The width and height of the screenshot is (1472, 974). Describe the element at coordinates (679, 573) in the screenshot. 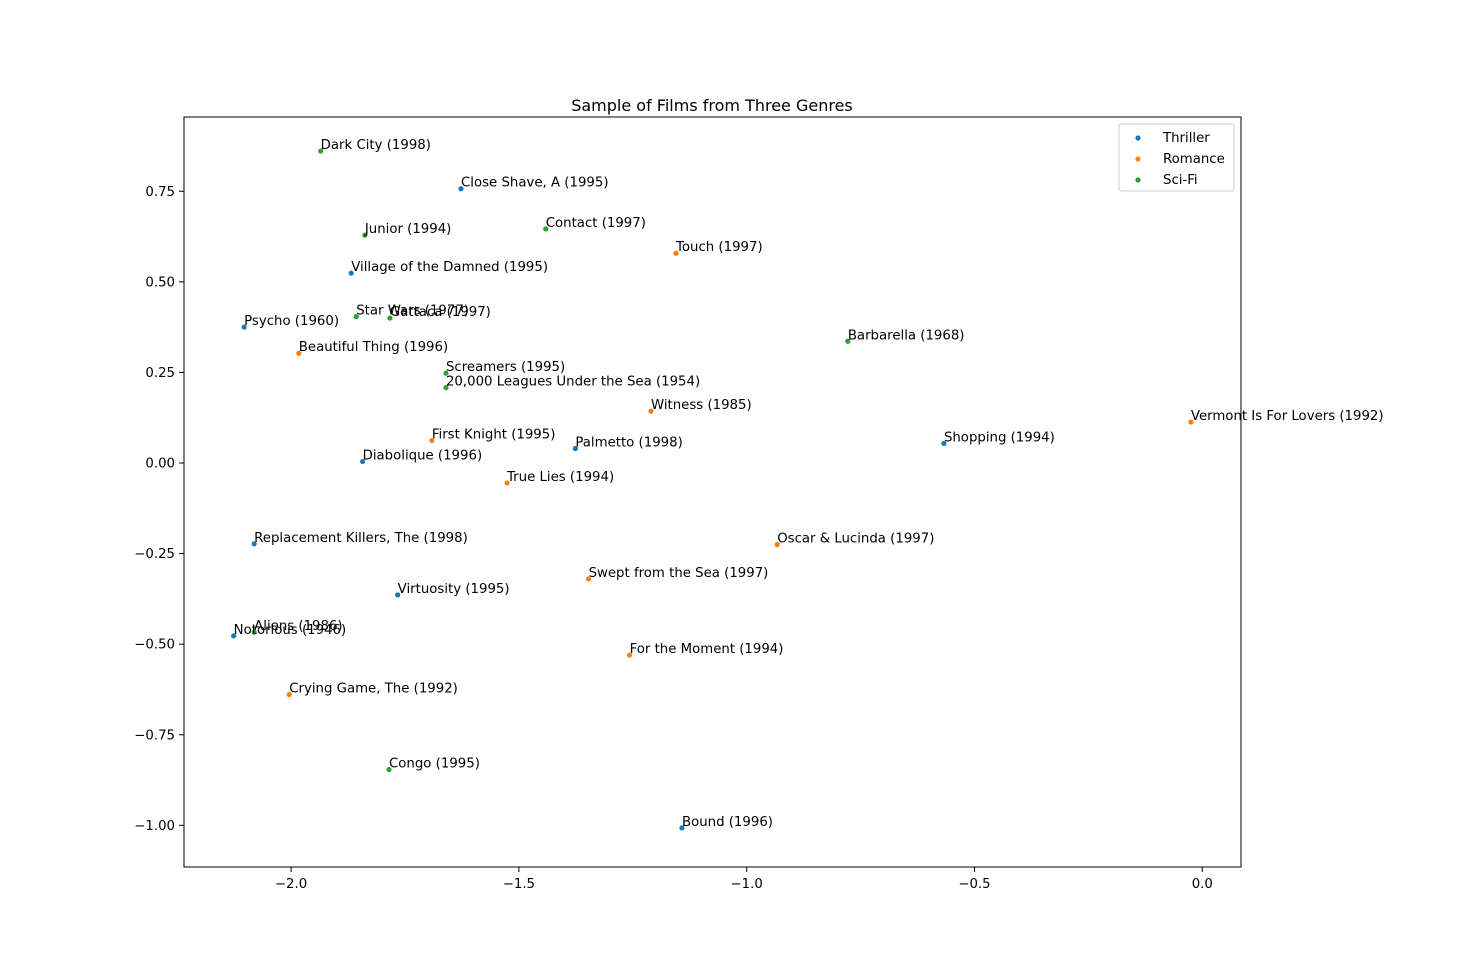

I see `point-label: Swept from the Sea (1997)` at that location.